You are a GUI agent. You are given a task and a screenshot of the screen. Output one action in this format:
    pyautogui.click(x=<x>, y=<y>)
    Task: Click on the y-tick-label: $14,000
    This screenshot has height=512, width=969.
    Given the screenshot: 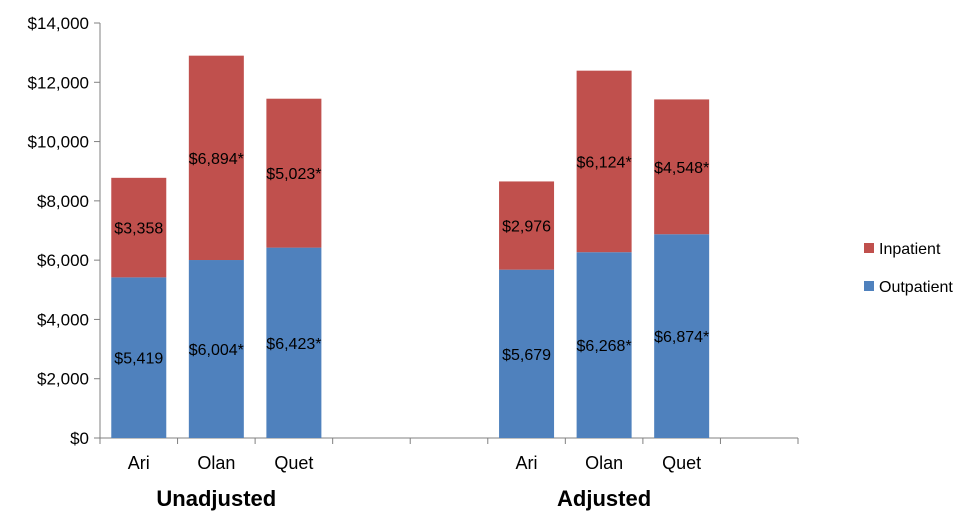 What is the action you would take?
    pyautogui.click(x=58, y=23)
    